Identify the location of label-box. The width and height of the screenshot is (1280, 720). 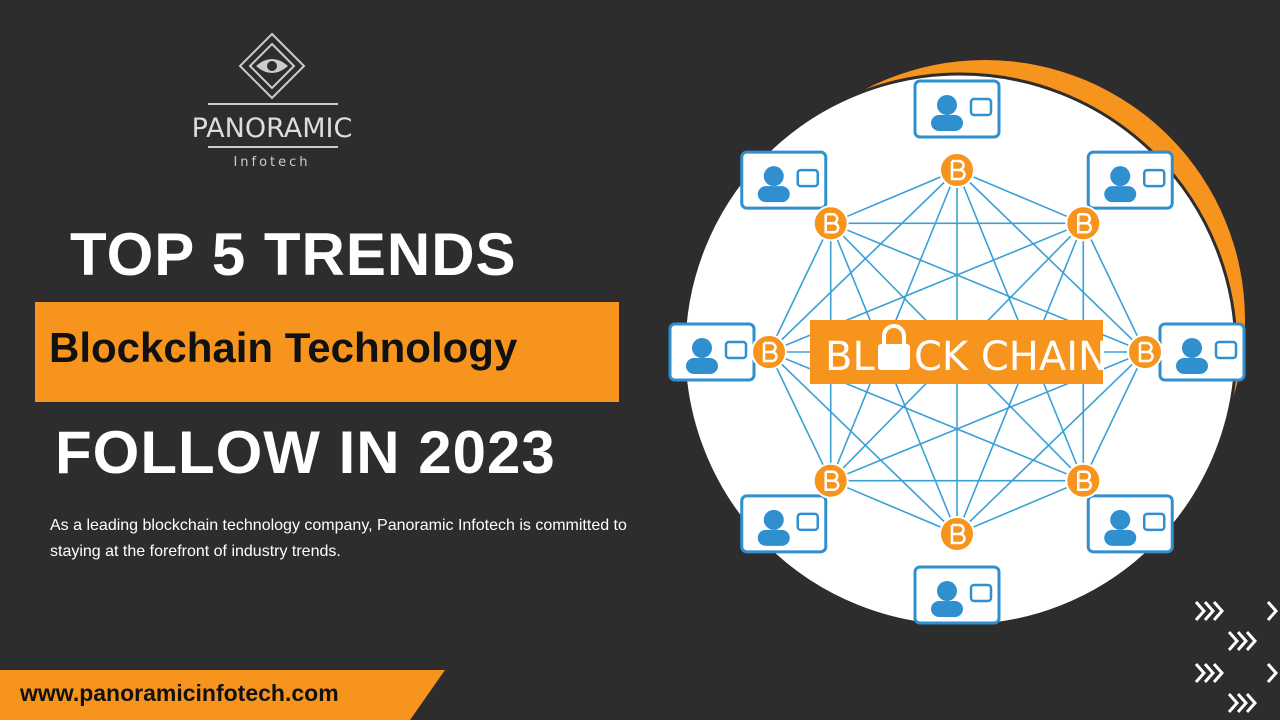
(956, 352).